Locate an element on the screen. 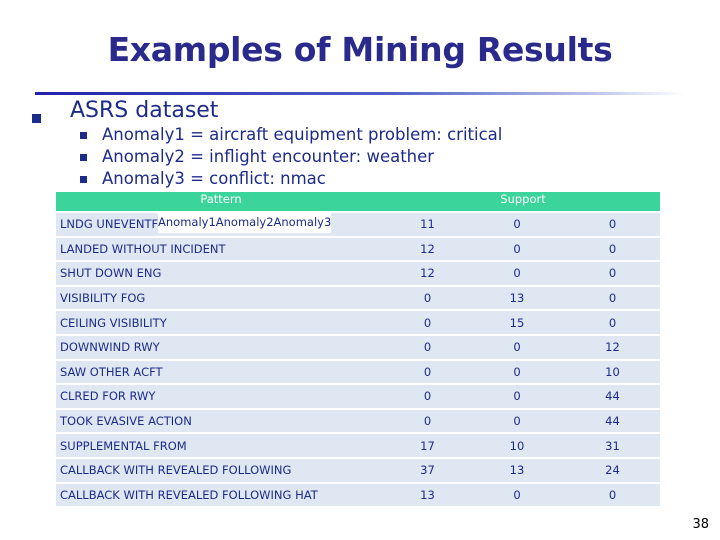 The width and height of the screenshot is (720, 540). column-header-anomaly1: Anomaly1 is located at coordinates (187, 222).